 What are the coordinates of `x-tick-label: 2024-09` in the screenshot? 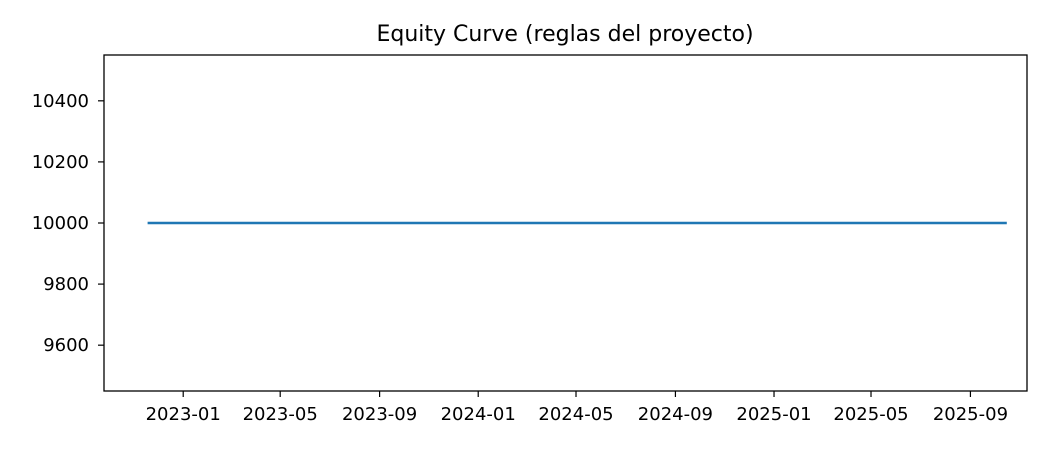 It's located at (675, 414).